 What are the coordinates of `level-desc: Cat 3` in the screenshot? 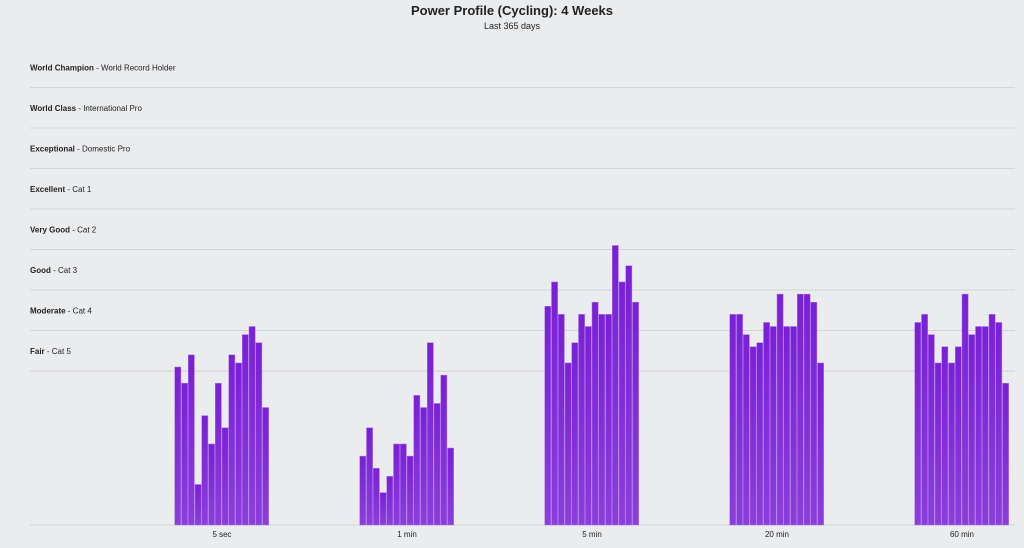 It's located at (68, 270).